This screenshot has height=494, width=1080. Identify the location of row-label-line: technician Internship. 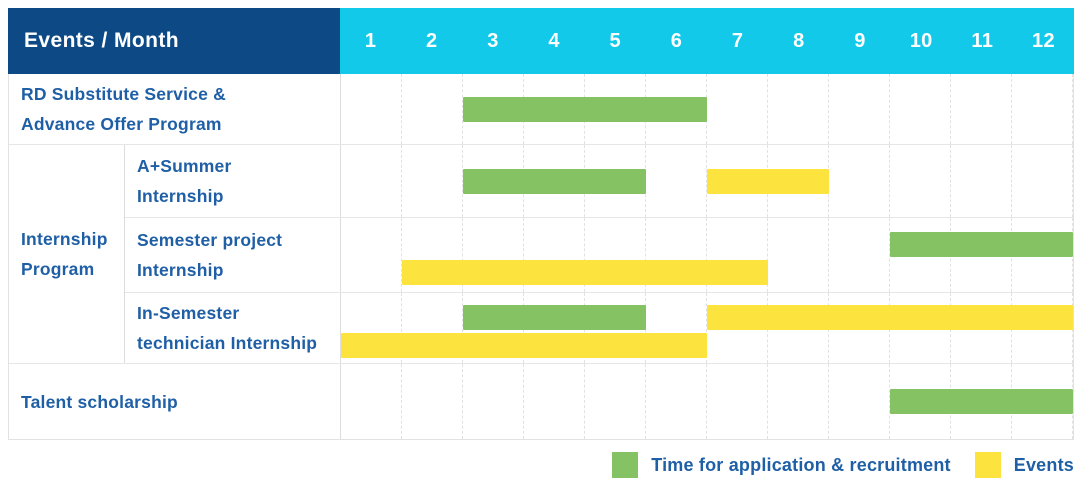
(227, 343).